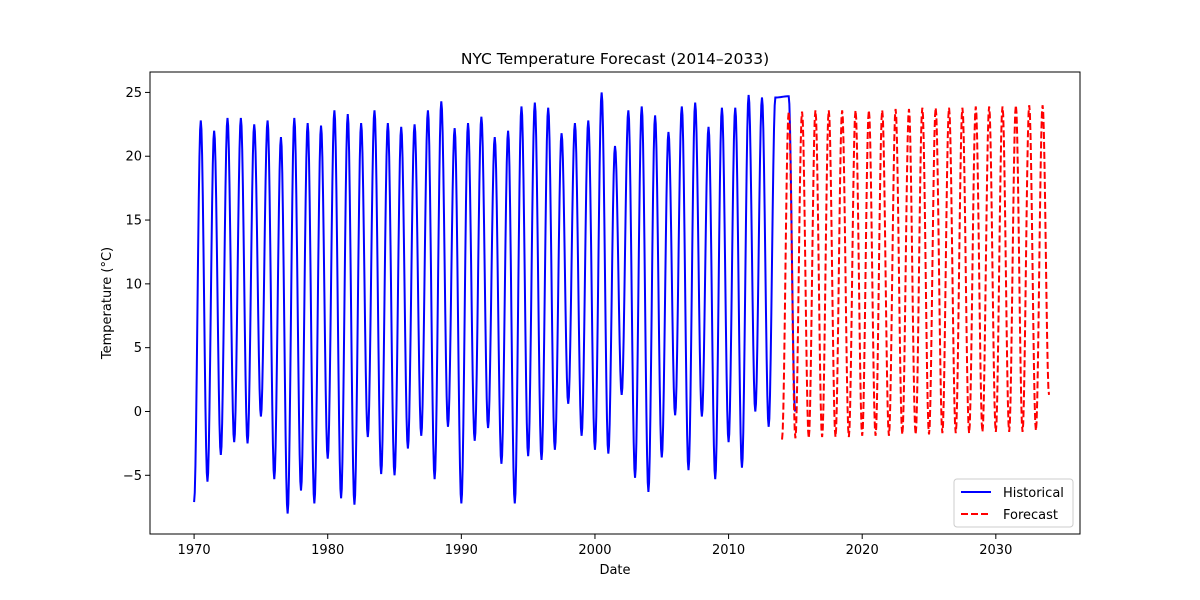 The width and height of the screenshot is (1200, 600). What do you see at coordinates (615, 59) in the screenshot?
I see `chart-title: NYC Temperature Forecast (2014–2033)` at bounding box center [615, 59].